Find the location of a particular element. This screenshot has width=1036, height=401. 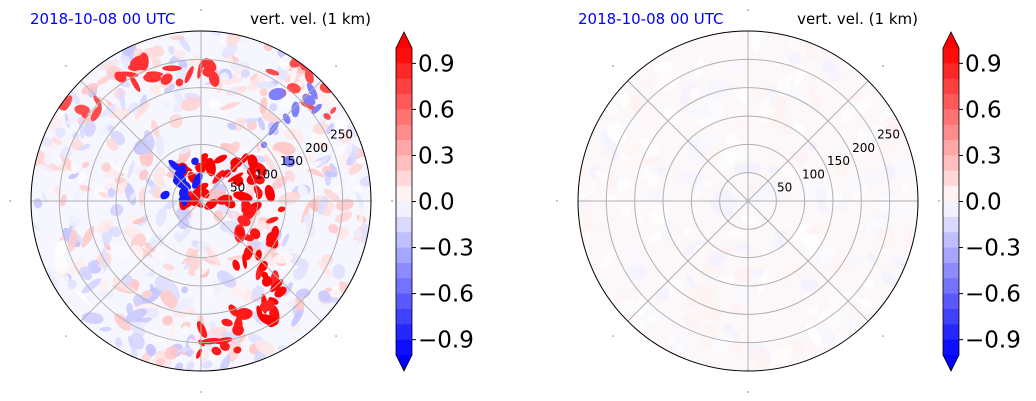

colorbar-outline is located at coordinates (951, 201).